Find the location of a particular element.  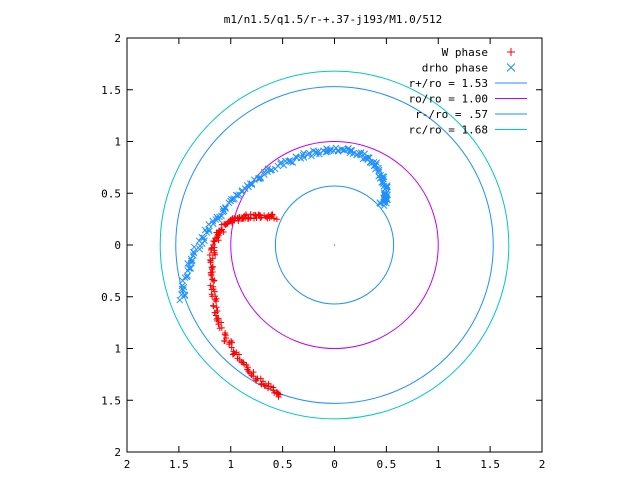

legend-label: r-/ro = .57 is located at coordinates (451, 114).